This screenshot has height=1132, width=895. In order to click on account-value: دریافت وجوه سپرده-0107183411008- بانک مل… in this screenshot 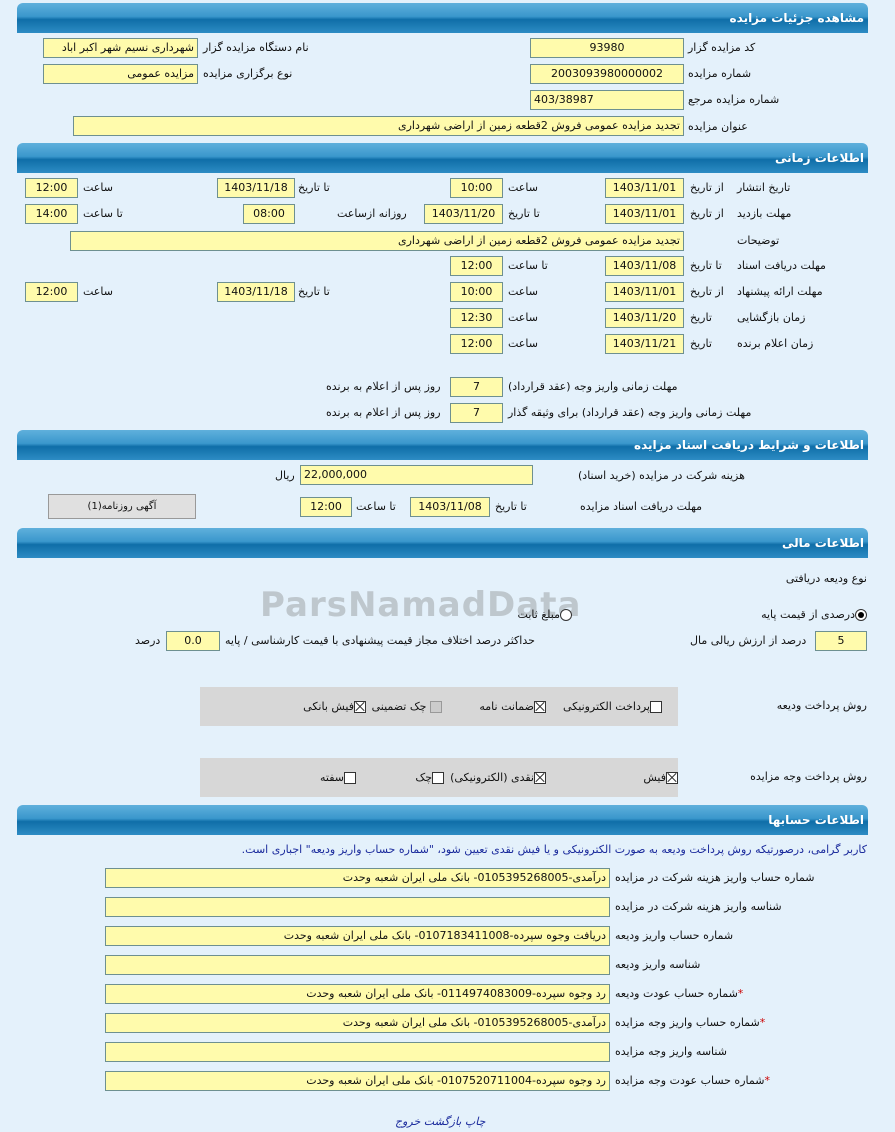, I will do `click(357, 936)`.